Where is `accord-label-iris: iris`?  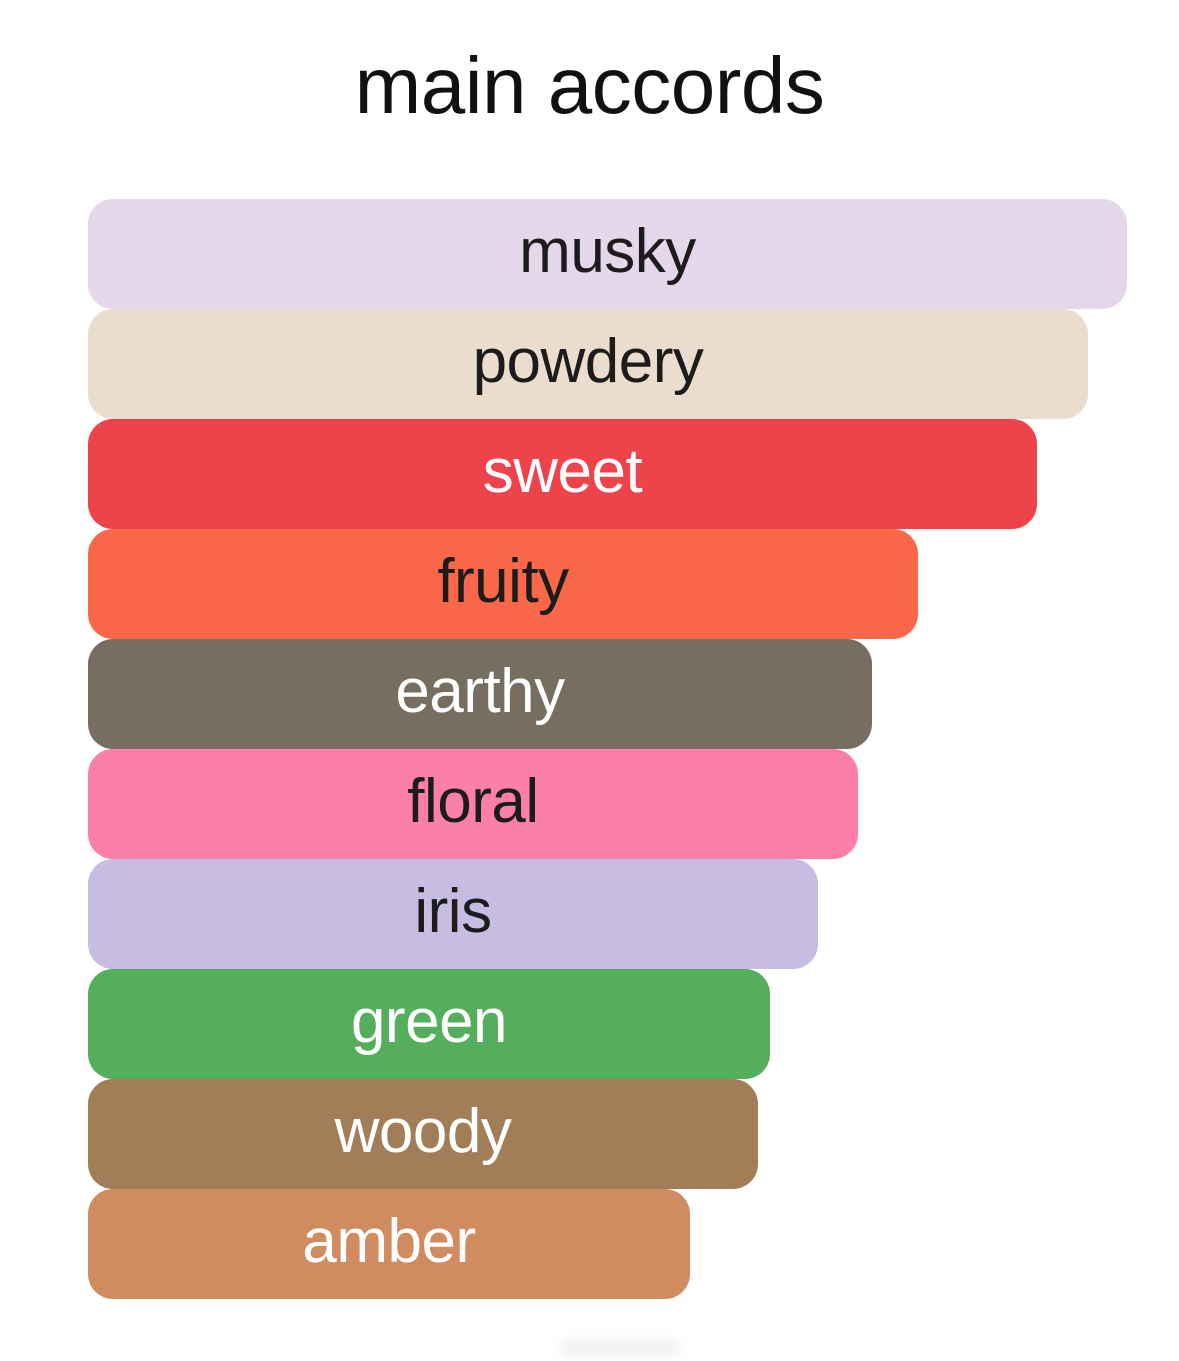 accord-label-iris: iris is located at coordinates (453, 911).